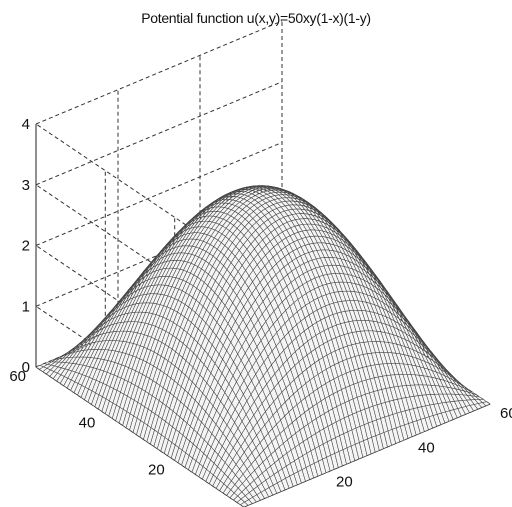 This screenshot has width=512, height=507. Describe the element at coordinates (344, 482) in the screenshot. I see `x-tick-label: 20` at that location.